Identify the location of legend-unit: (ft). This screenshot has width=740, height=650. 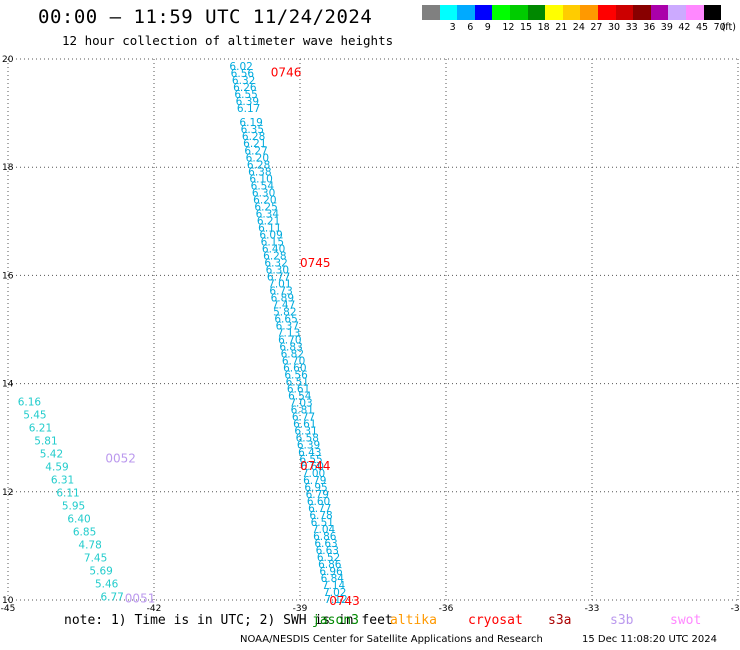
(728, 27).